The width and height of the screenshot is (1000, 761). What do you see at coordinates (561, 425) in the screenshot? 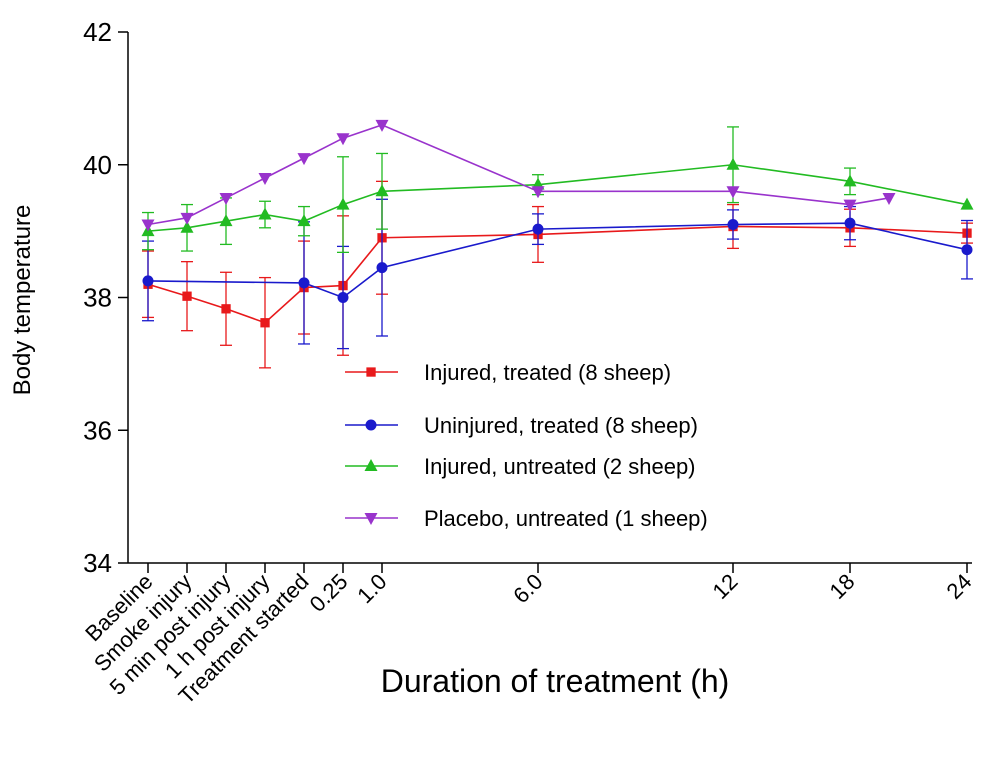
I see `legend-label: Uninjured, treated (8 sheep)` at bounding box center [561, 425].